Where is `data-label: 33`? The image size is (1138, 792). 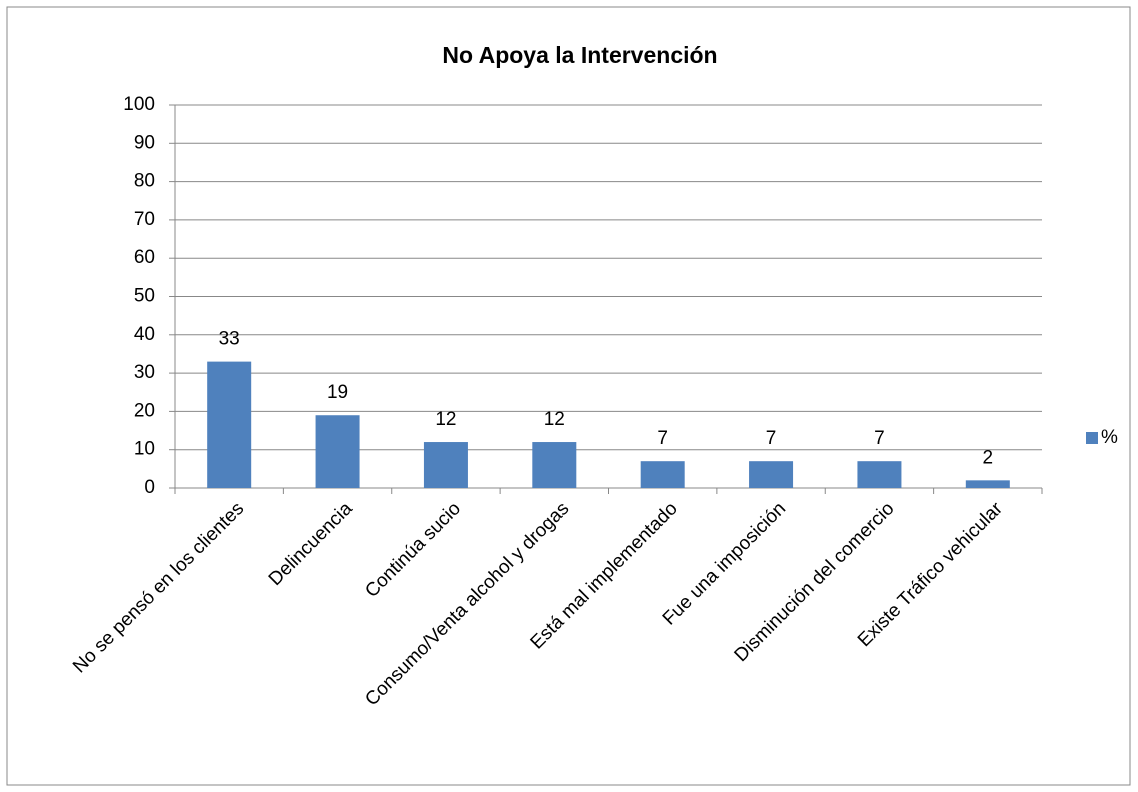
data-label: 33 is located at coordinates (229, 339).